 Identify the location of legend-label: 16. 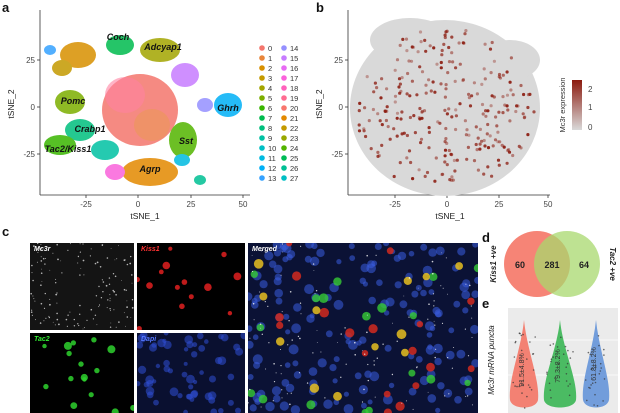
(294, 68).